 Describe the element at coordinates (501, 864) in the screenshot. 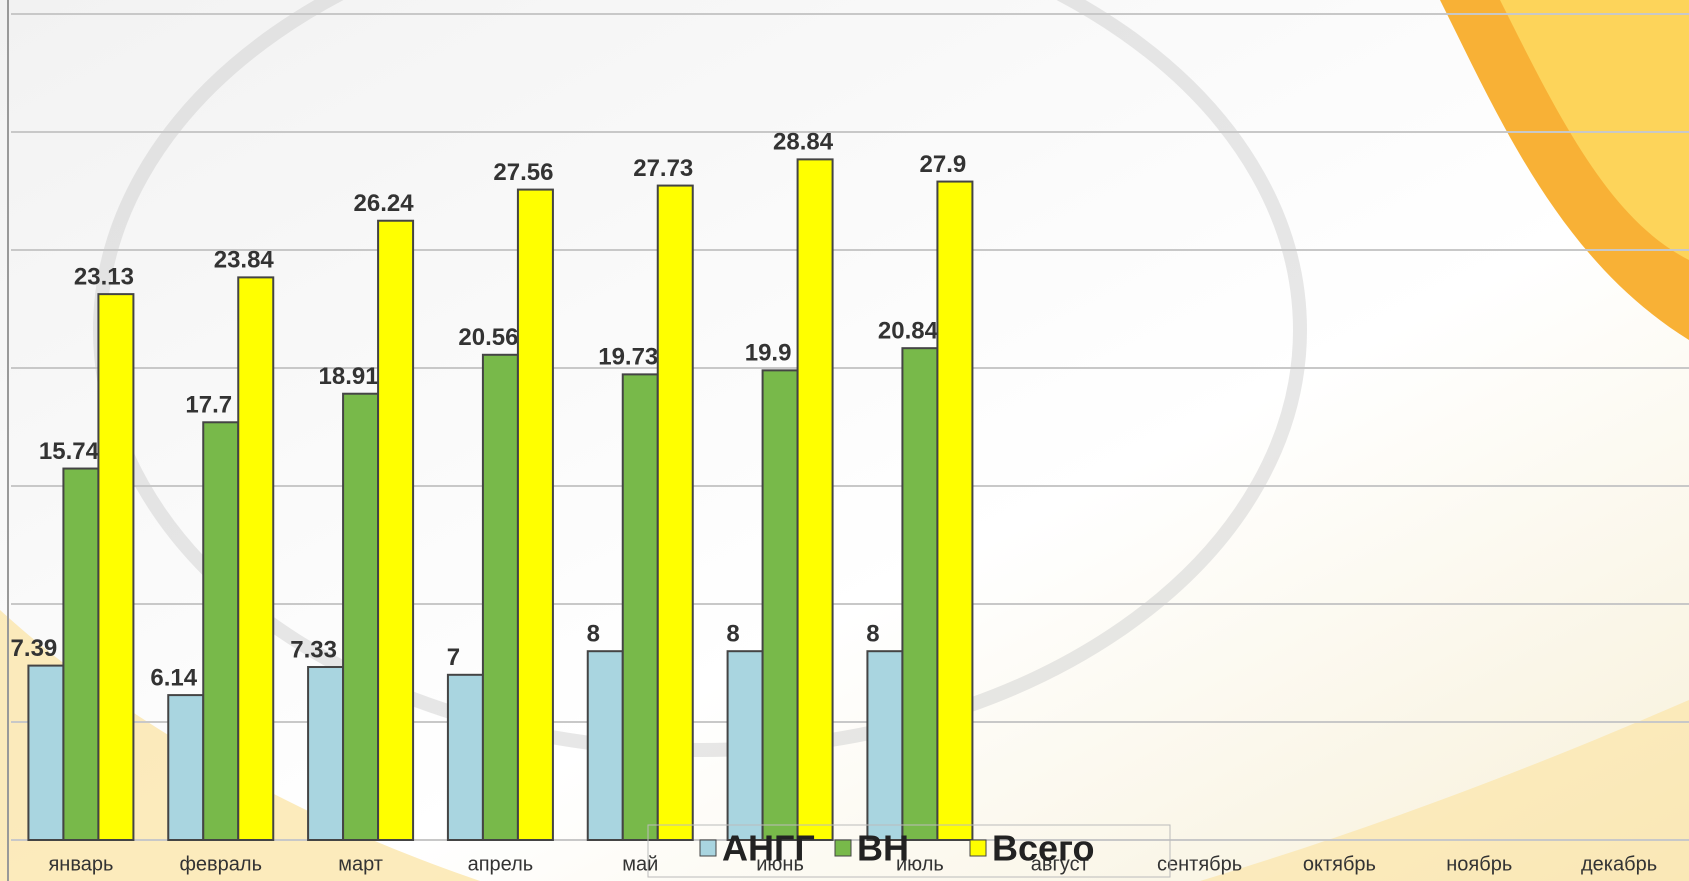

I see `x-tick-label: апрель` at that location.